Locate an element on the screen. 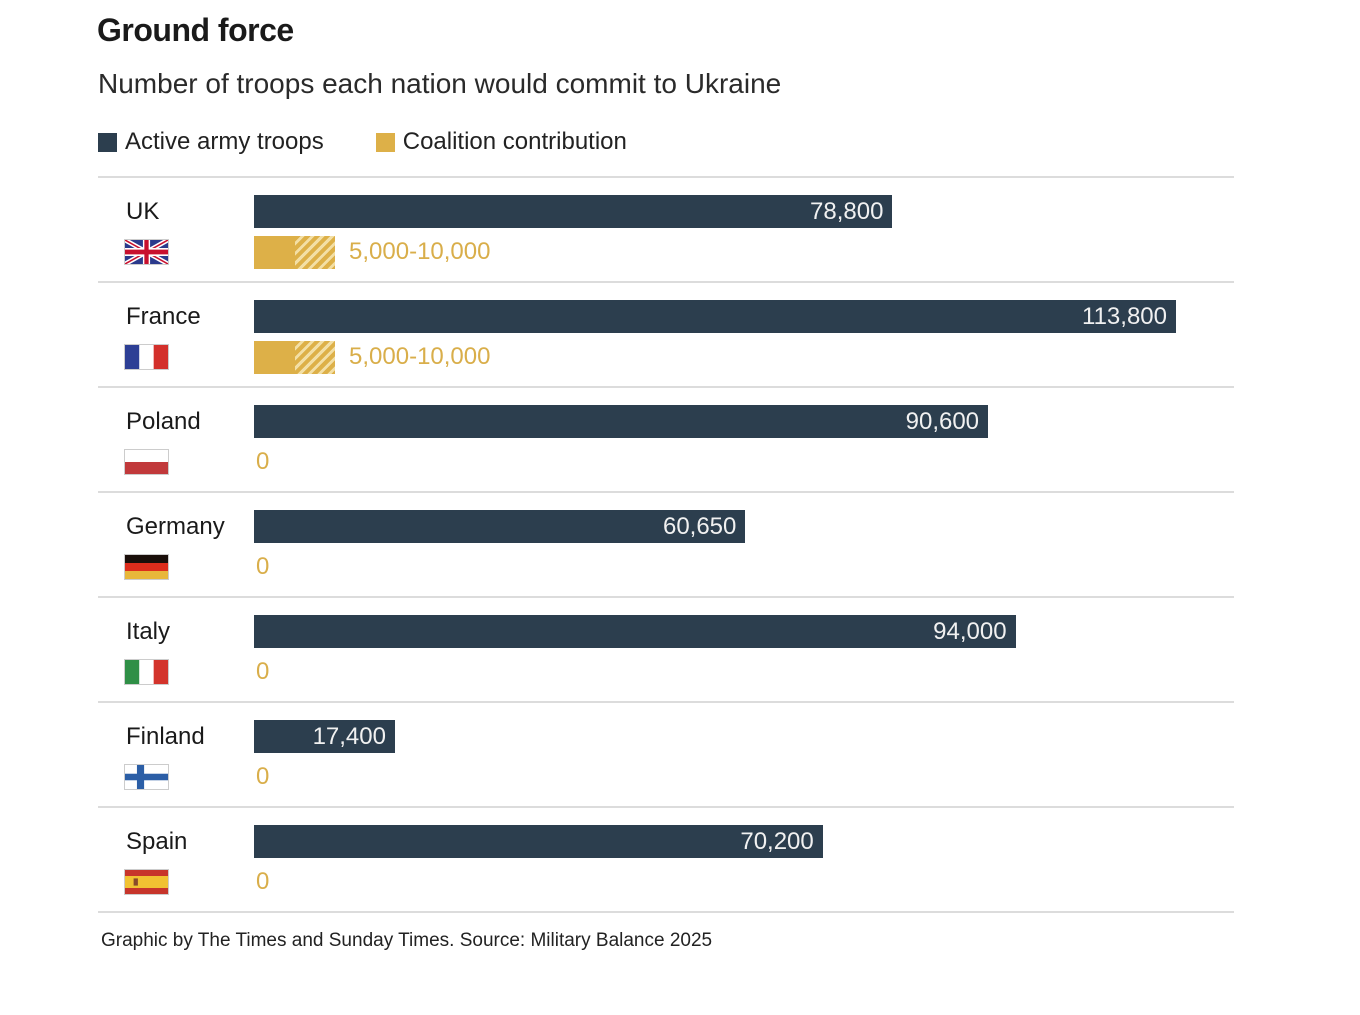 The width and height of the screenshot is (1360, 1015). active-army-bar: 90,600 is located at coordinates (621, 421).